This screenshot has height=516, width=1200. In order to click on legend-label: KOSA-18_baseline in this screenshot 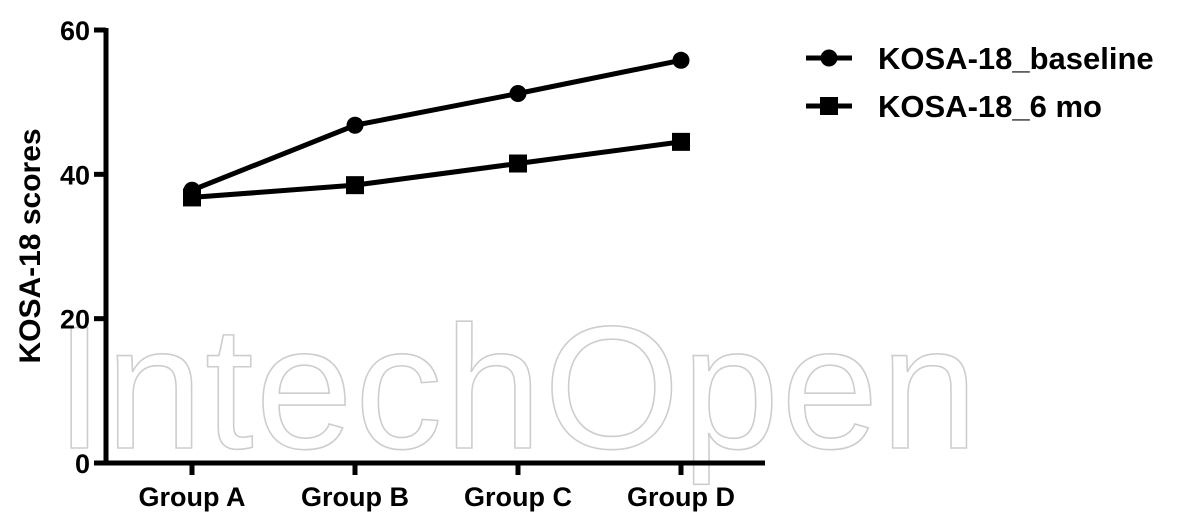, I will do `click(1016, 58)`.